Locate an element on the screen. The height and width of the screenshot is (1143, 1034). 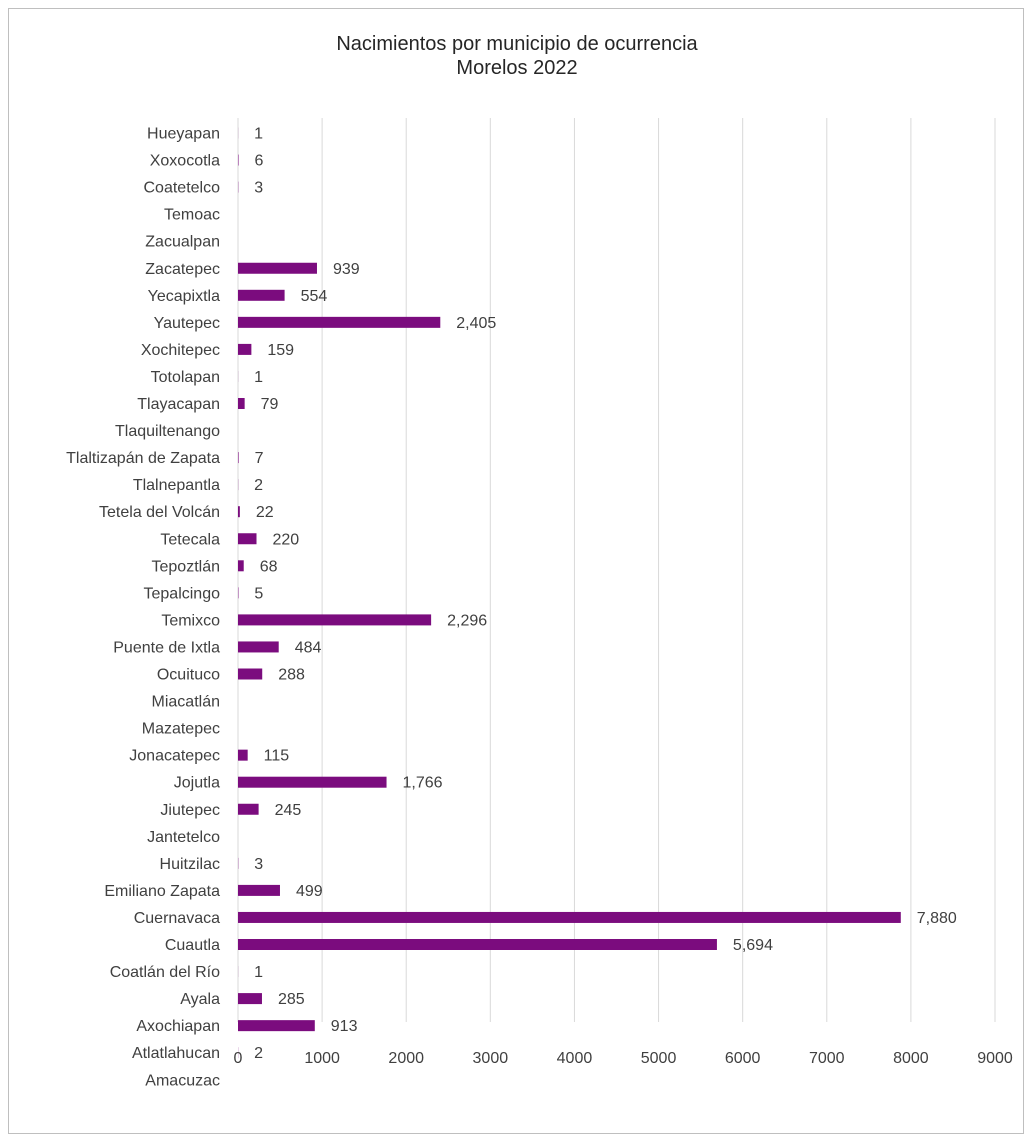
chart-title: Nacimientos por municipio de ocurrencia is located at coordinates (517, 44).